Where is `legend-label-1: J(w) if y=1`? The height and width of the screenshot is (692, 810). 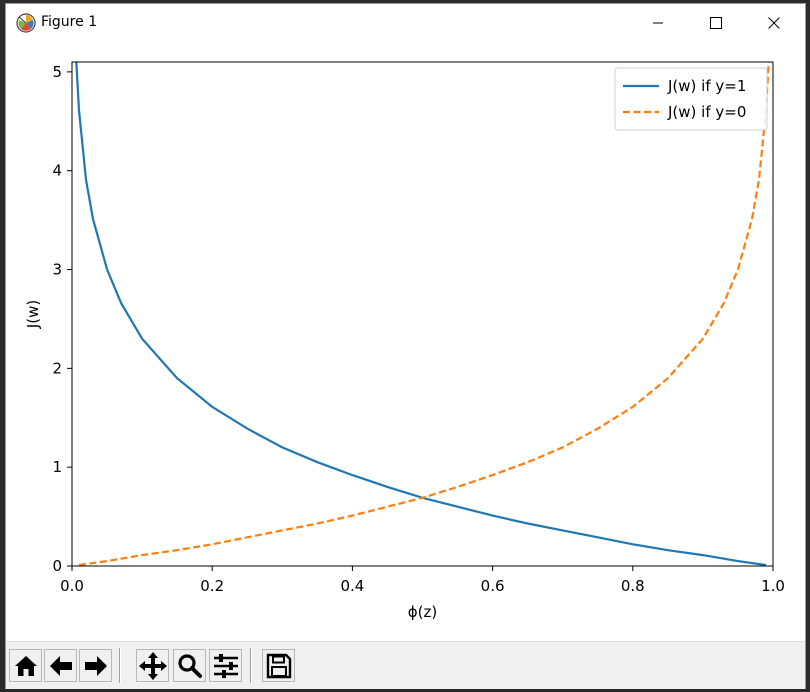
legend-label-1: J(w) if y=1 is located at coordinates (706, 86).